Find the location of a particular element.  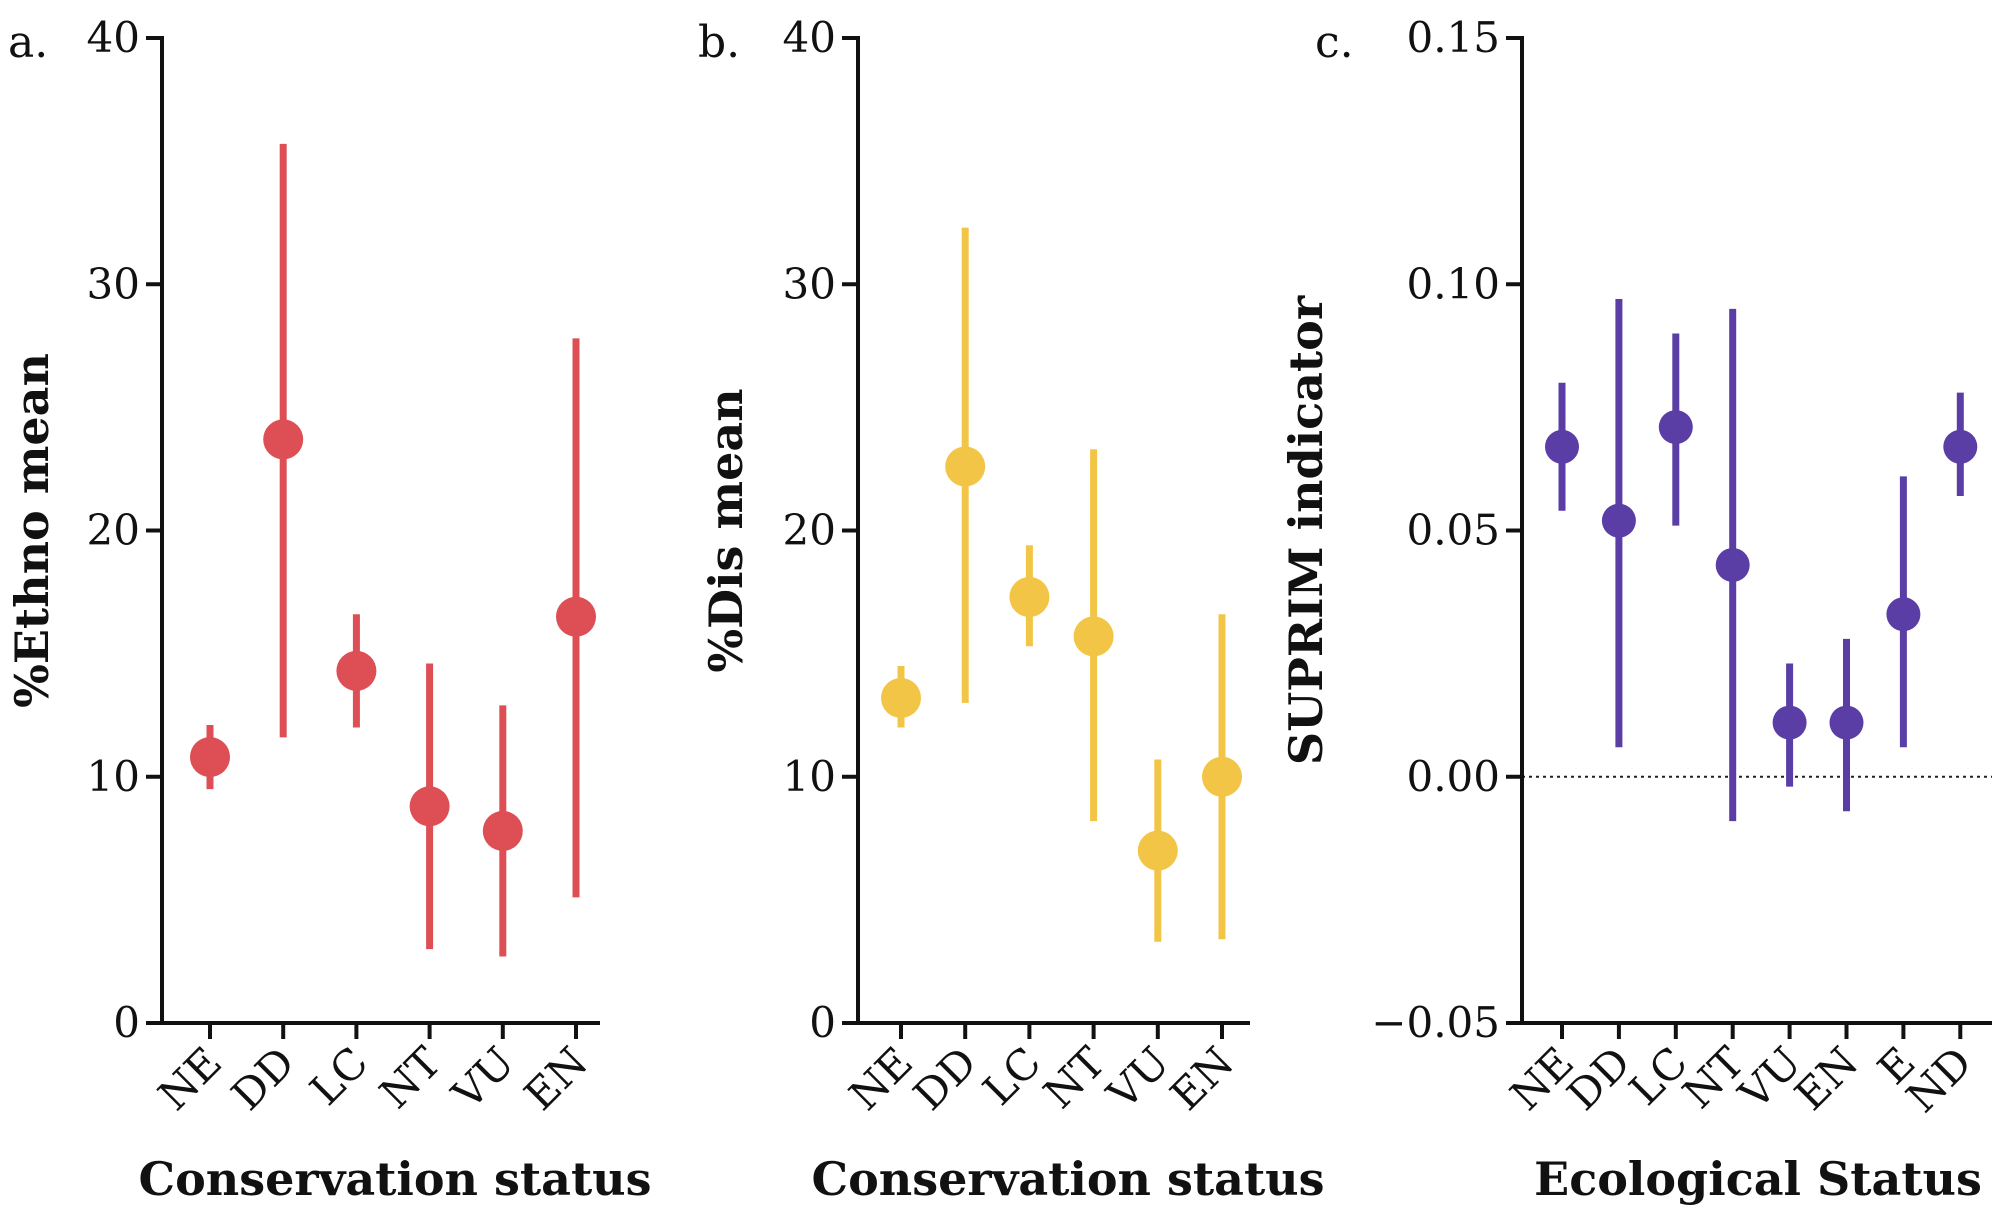

x-category-label: ND is located at coordinates (1939, 1079).